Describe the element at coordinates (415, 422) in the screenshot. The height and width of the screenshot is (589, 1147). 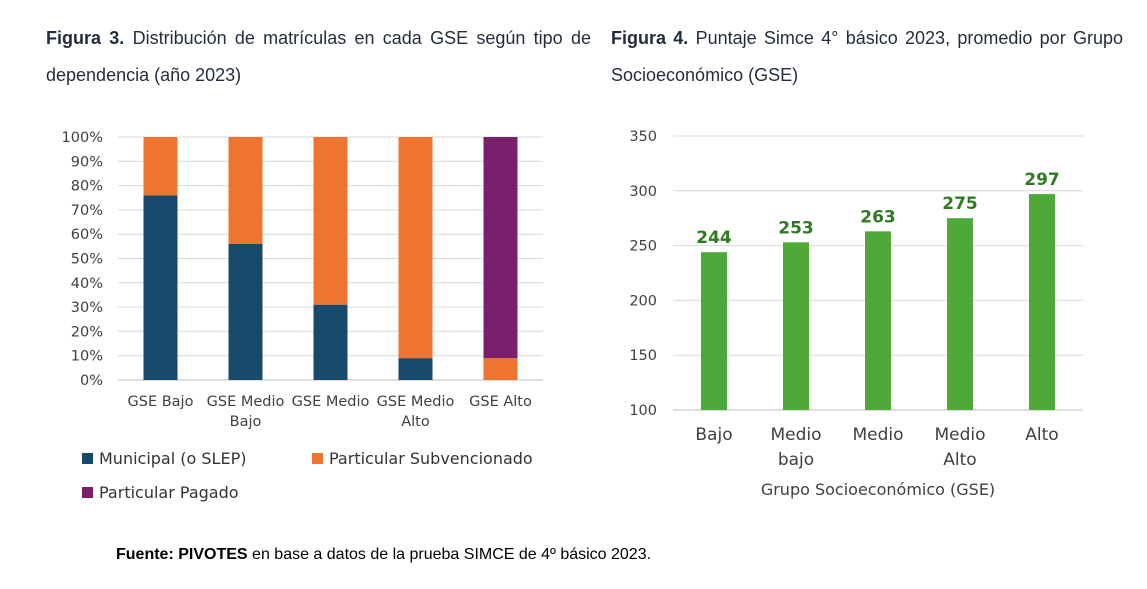
I see `fig3-x-tick-label: Alto` at that location.